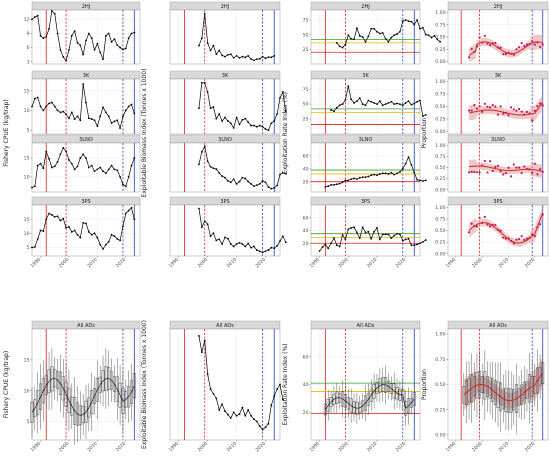  What do you see at coordinates (366, 140) in the screenshot?
I see `strip-label: 3LNO` at bounding box center [366, 140].